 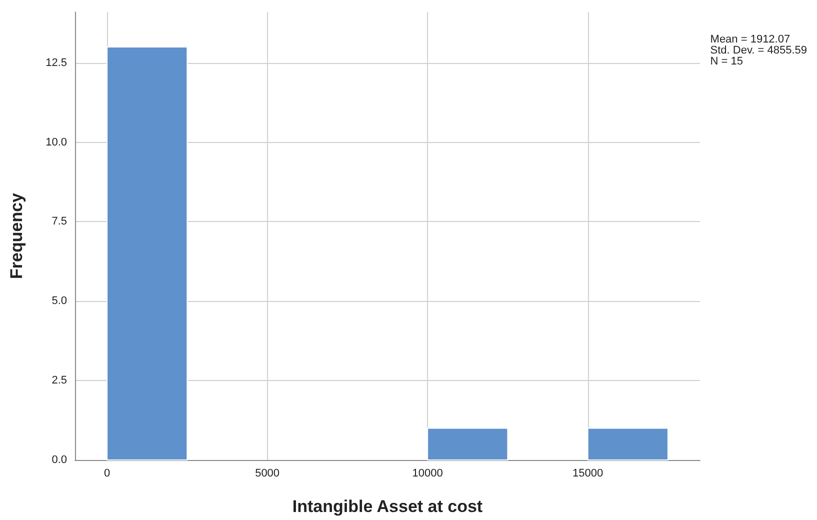 What do you see at coordinates (387, 506) in the screenshot?
I see `x-axis-title: Intangible Asset at cost` at bounding box center [387, 506].